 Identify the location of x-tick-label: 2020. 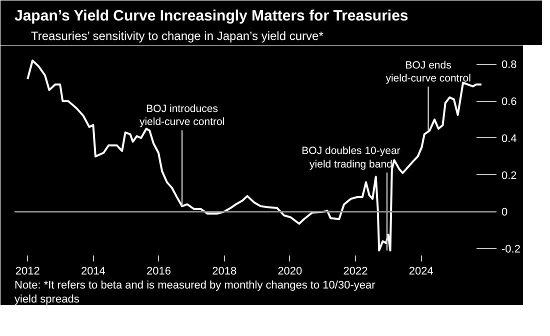
(290, 272).